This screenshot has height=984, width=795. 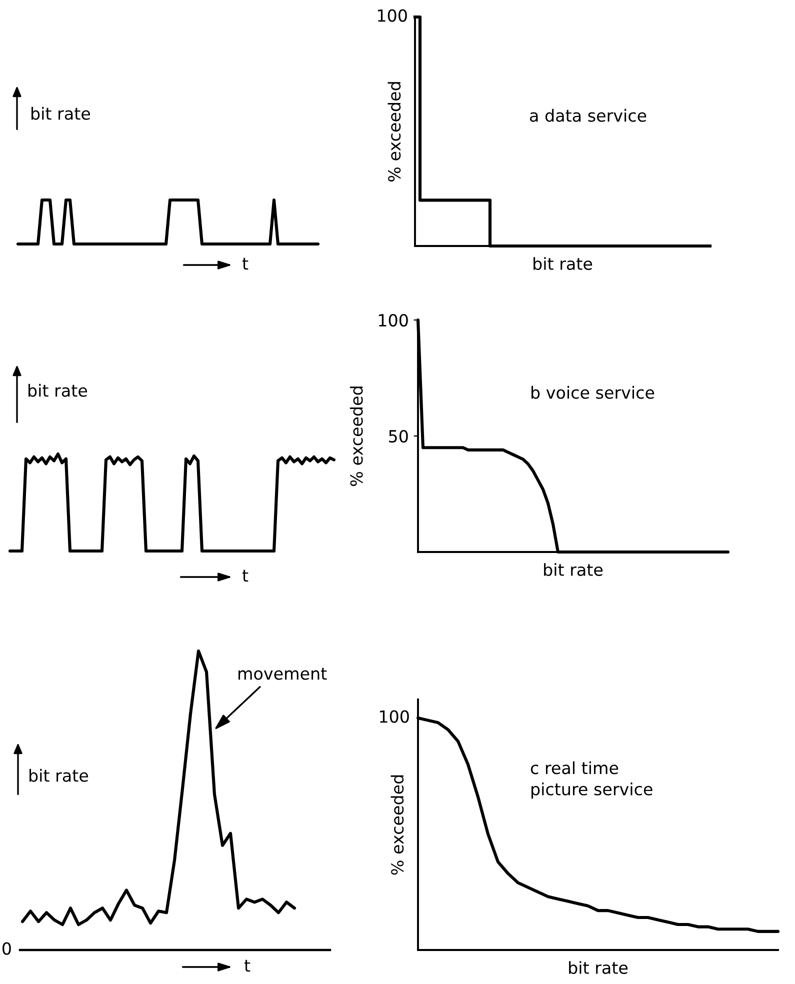 What do you see at coordinates (593, 392) in the screenshot?
I see `text: b voice service` at bounding box center [593, 392].